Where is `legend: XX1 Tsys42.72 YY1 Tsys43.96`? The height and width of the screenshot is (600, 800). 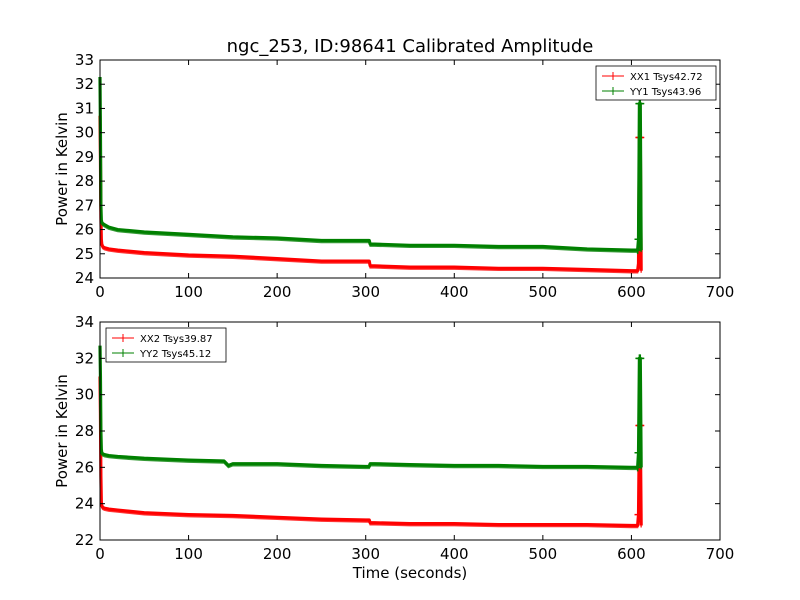 legend: XX1 Tsys42.72 YY1 Tsys43.96 is located at coordinates (656, 83).